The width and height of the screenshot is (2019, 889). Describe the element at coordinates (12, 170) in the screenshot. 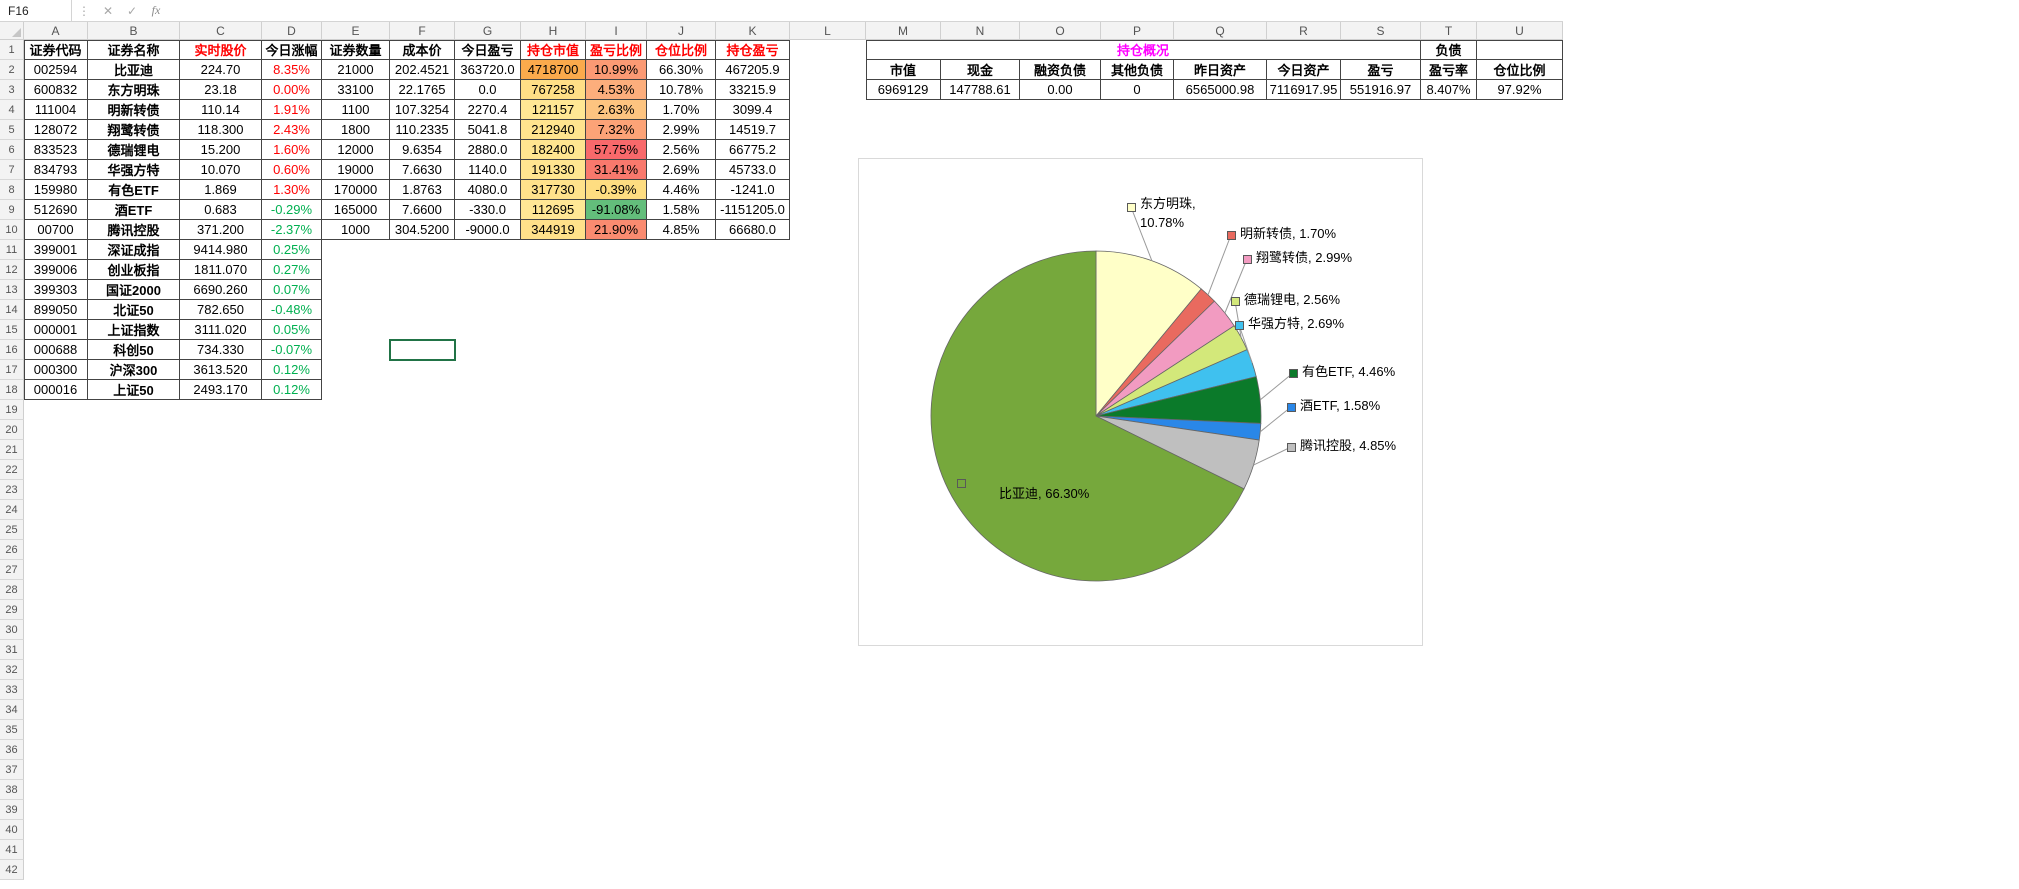

I see `row-header-7: 7` at that location.